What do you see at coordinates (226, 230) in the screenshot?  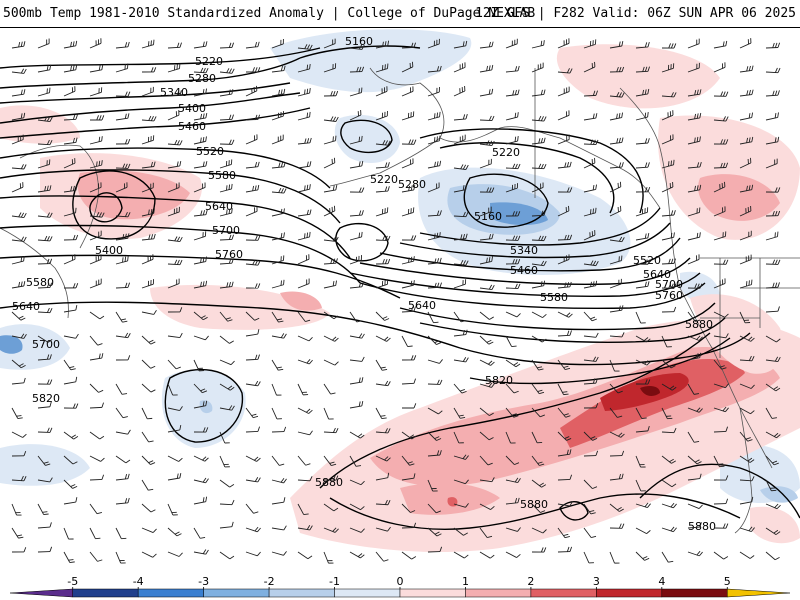 I see `height-label: 5700` at bounding box center [226, 230].